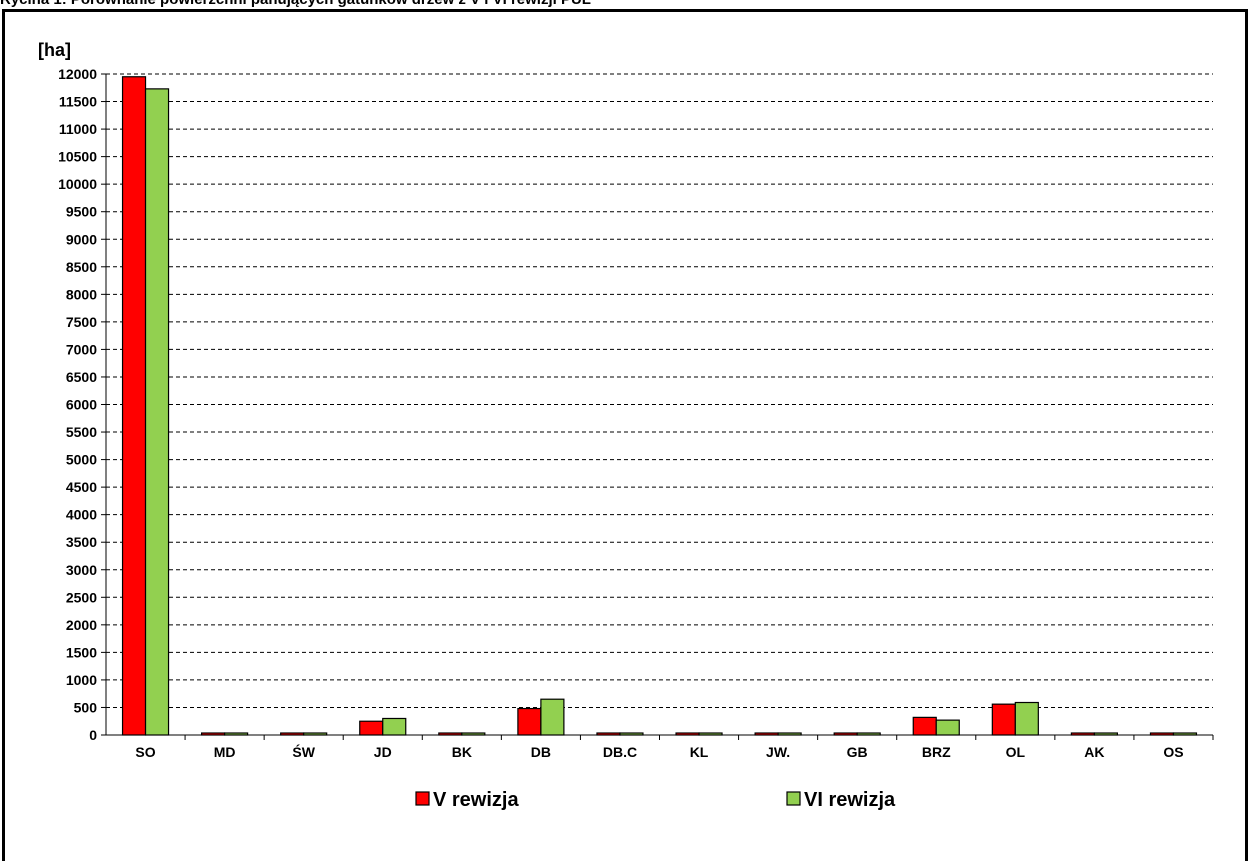 The width and height of the screenshot is (1254, 861). Describe the element at coordinates (620, 752) in the screenshot. I see `x-tick-label: DB.C` at that location.